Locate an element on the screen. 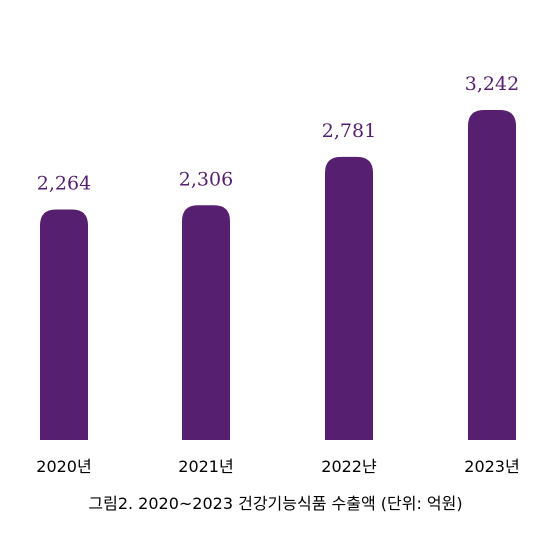 The image size is (551, 538). x-tick-label-2022냔: 2022냔 is located at coordinates (349, 466).